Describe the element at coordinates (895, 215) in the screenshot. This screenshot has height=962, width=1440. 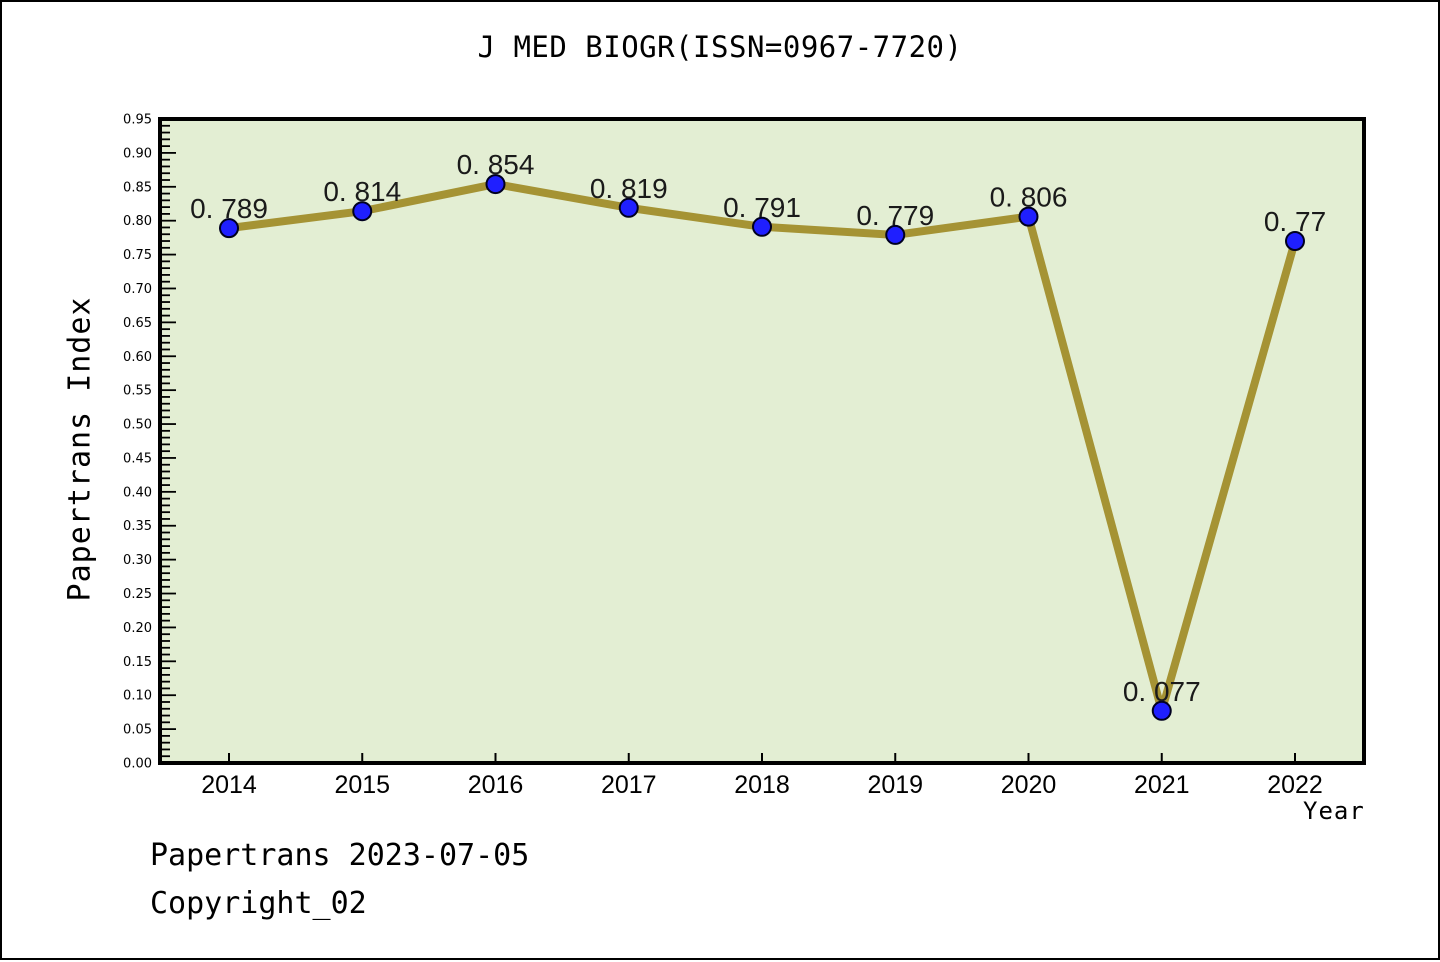
I see `data-point-label: 0. 779` at that location.